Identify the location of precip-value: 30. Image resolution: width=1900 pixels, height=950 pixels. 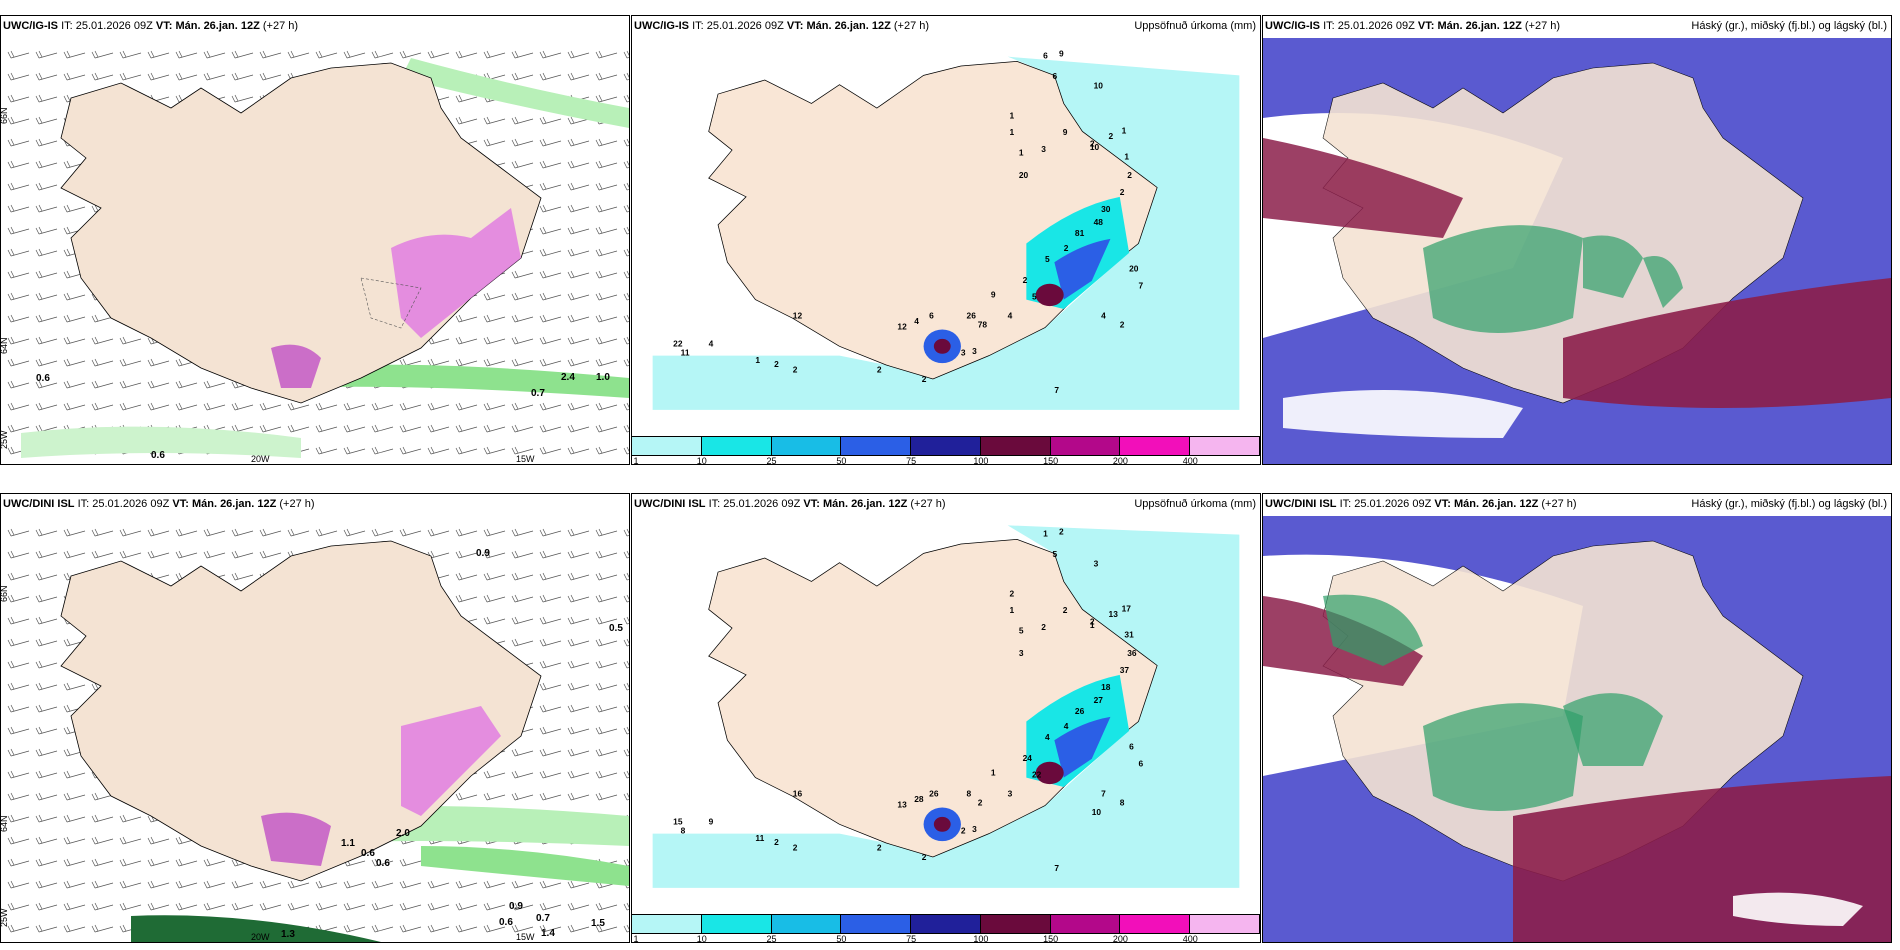
(1106, 209).